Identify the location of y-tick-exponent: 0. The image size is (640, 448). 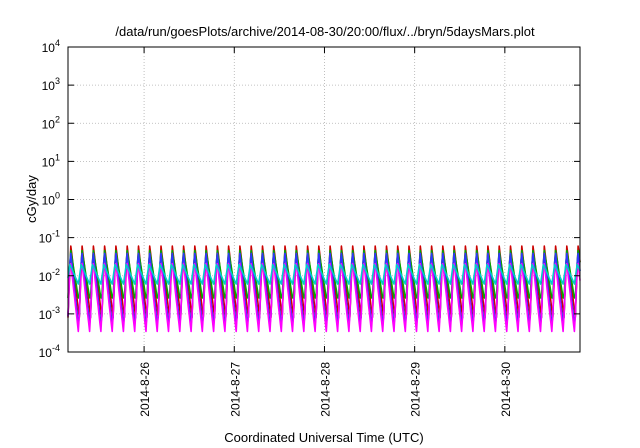
(57, 196).